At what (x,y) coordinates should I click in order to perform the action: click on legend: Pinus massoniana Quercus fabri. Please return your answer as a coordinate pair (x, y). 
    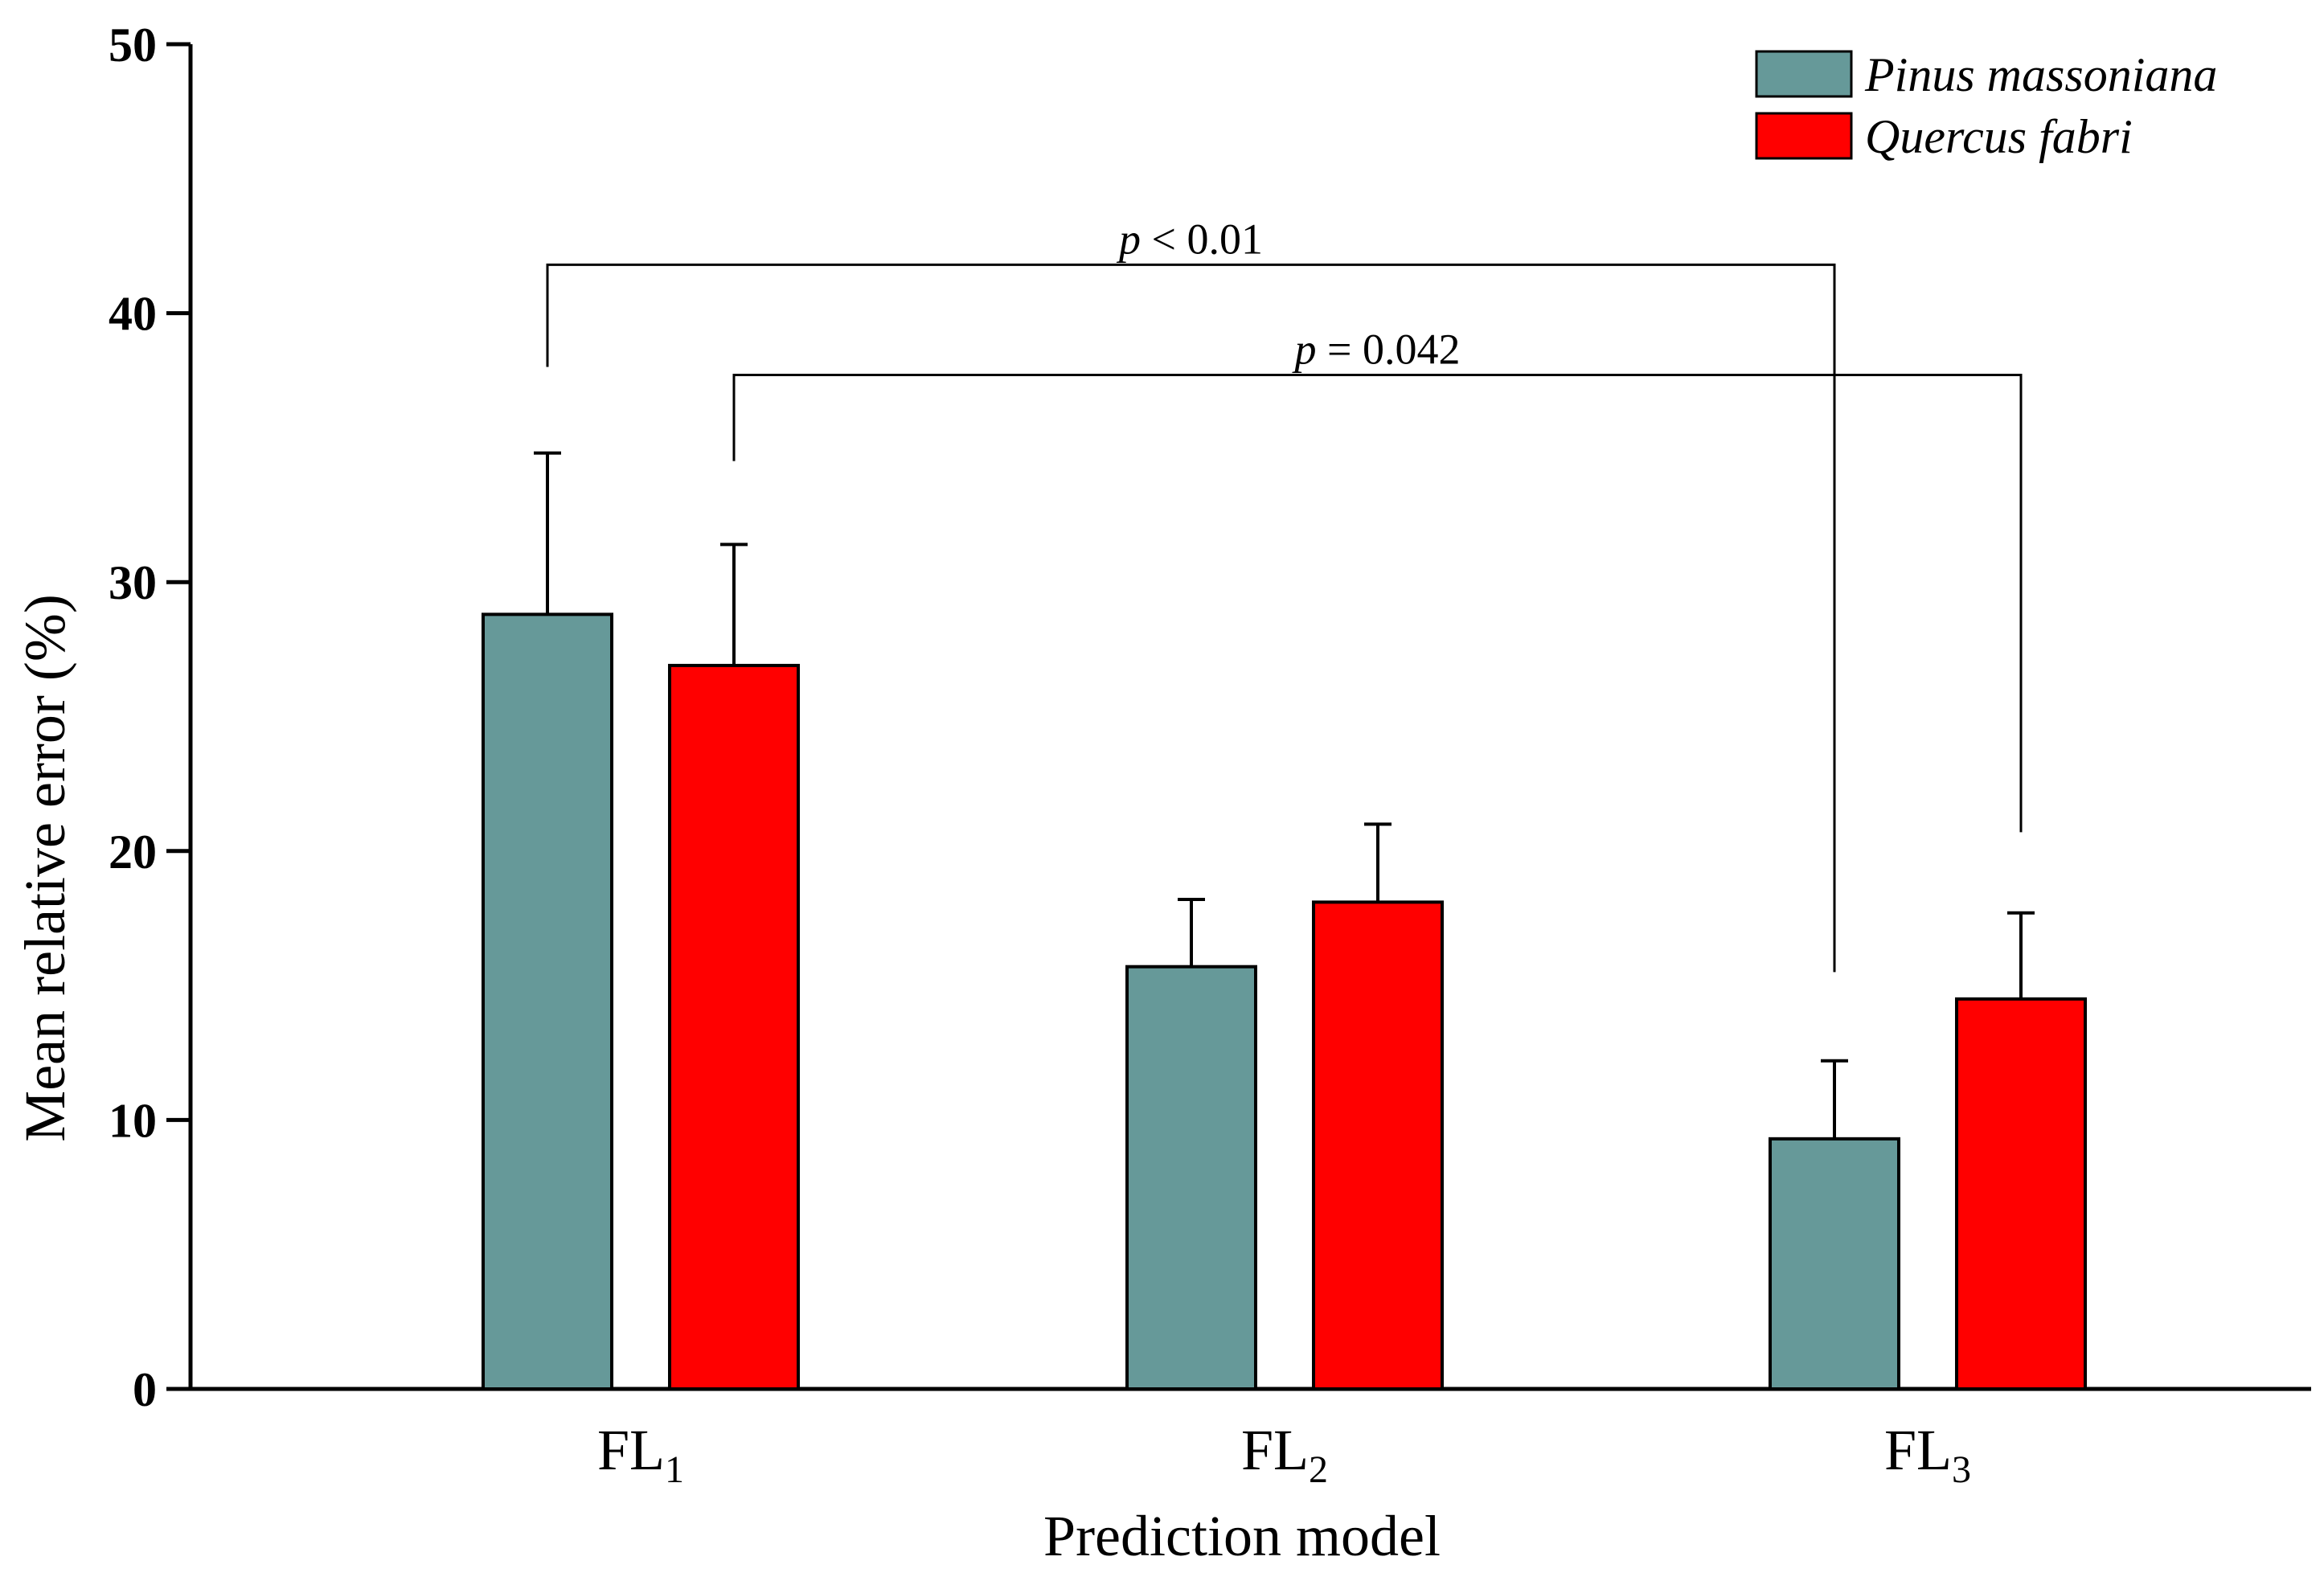
    Looking at the image, I should click on (1986, 105).